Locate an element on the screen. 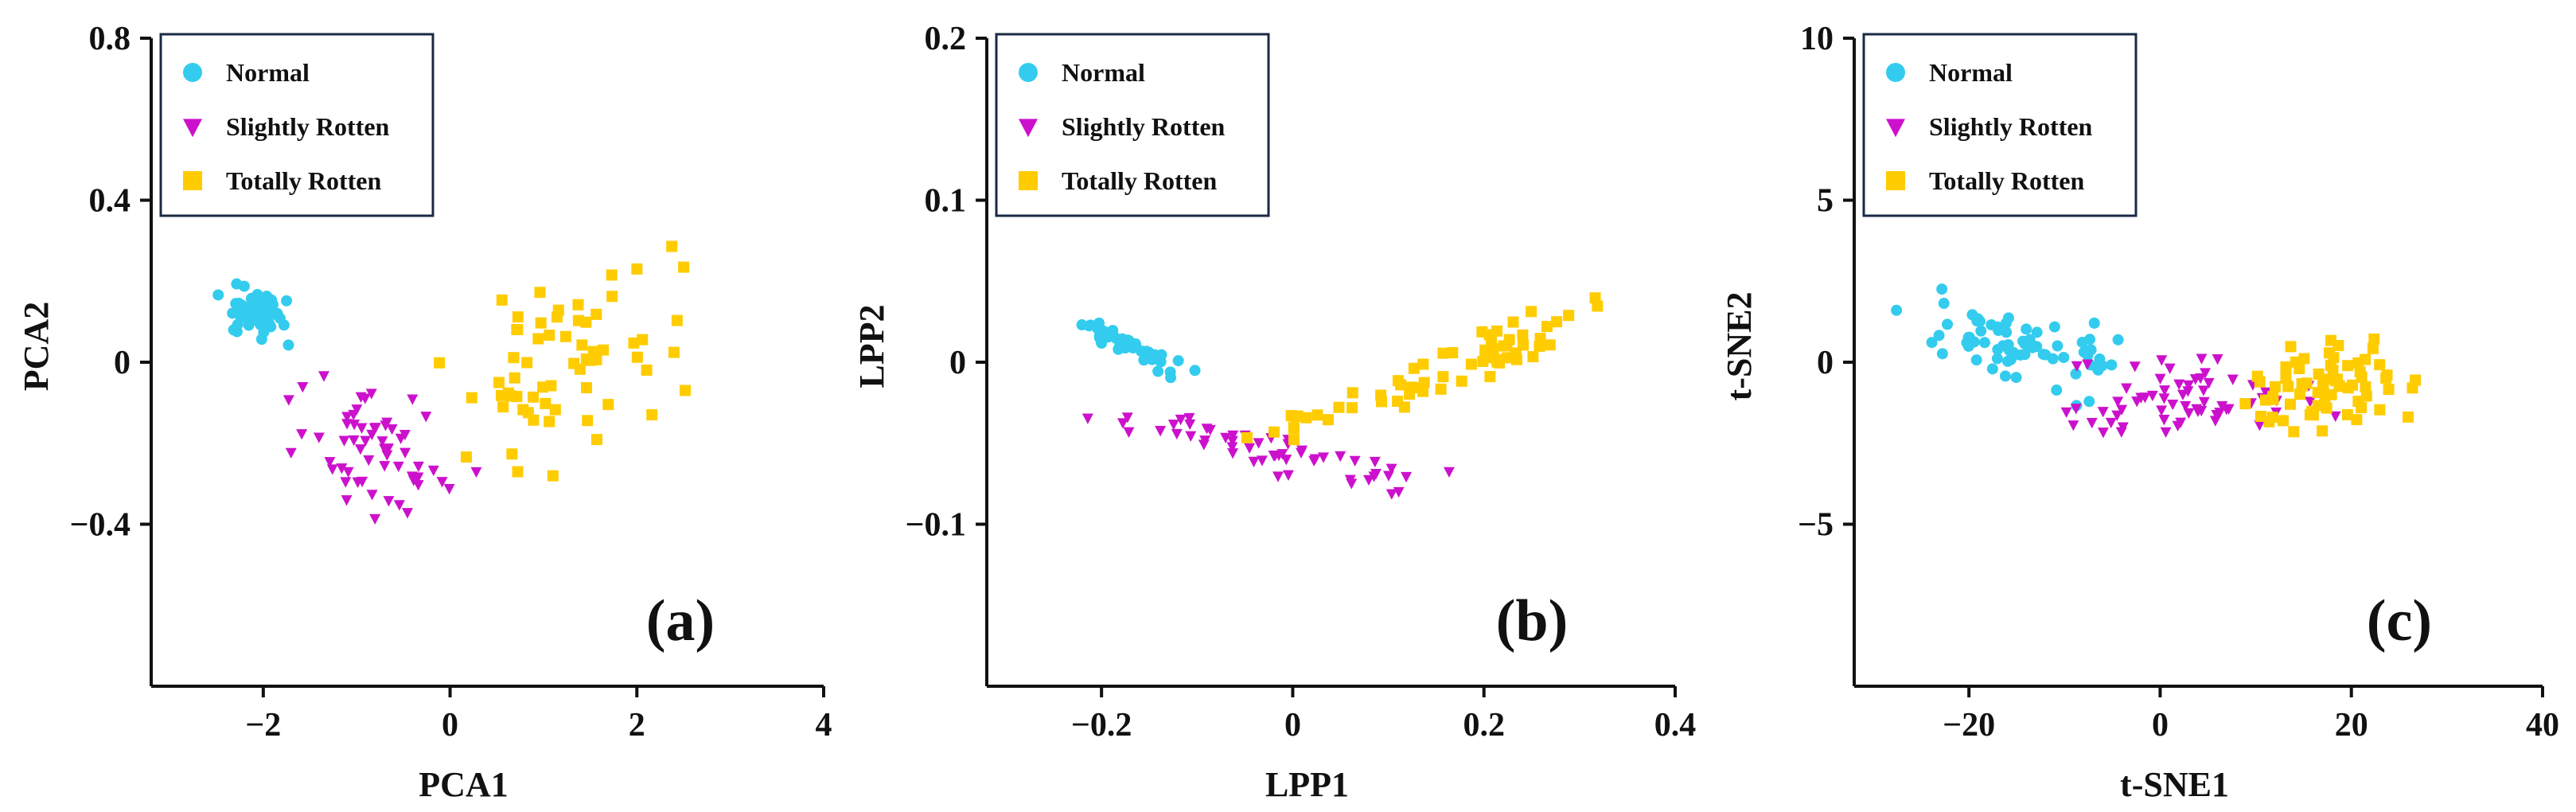 Image resolution: width=2576 pixels, height=812 pixels. series-normal is located at coordinates (2008, 347).